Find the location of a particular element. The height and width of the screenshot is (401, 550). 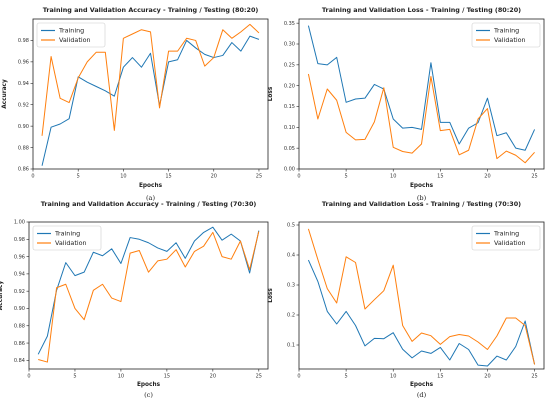

y-tick-label: 0.88 is located at coordinates (23, 148).